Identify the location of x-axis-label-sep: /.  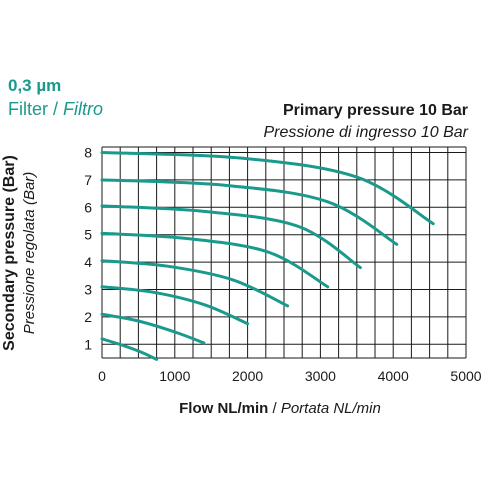
(274, 408).